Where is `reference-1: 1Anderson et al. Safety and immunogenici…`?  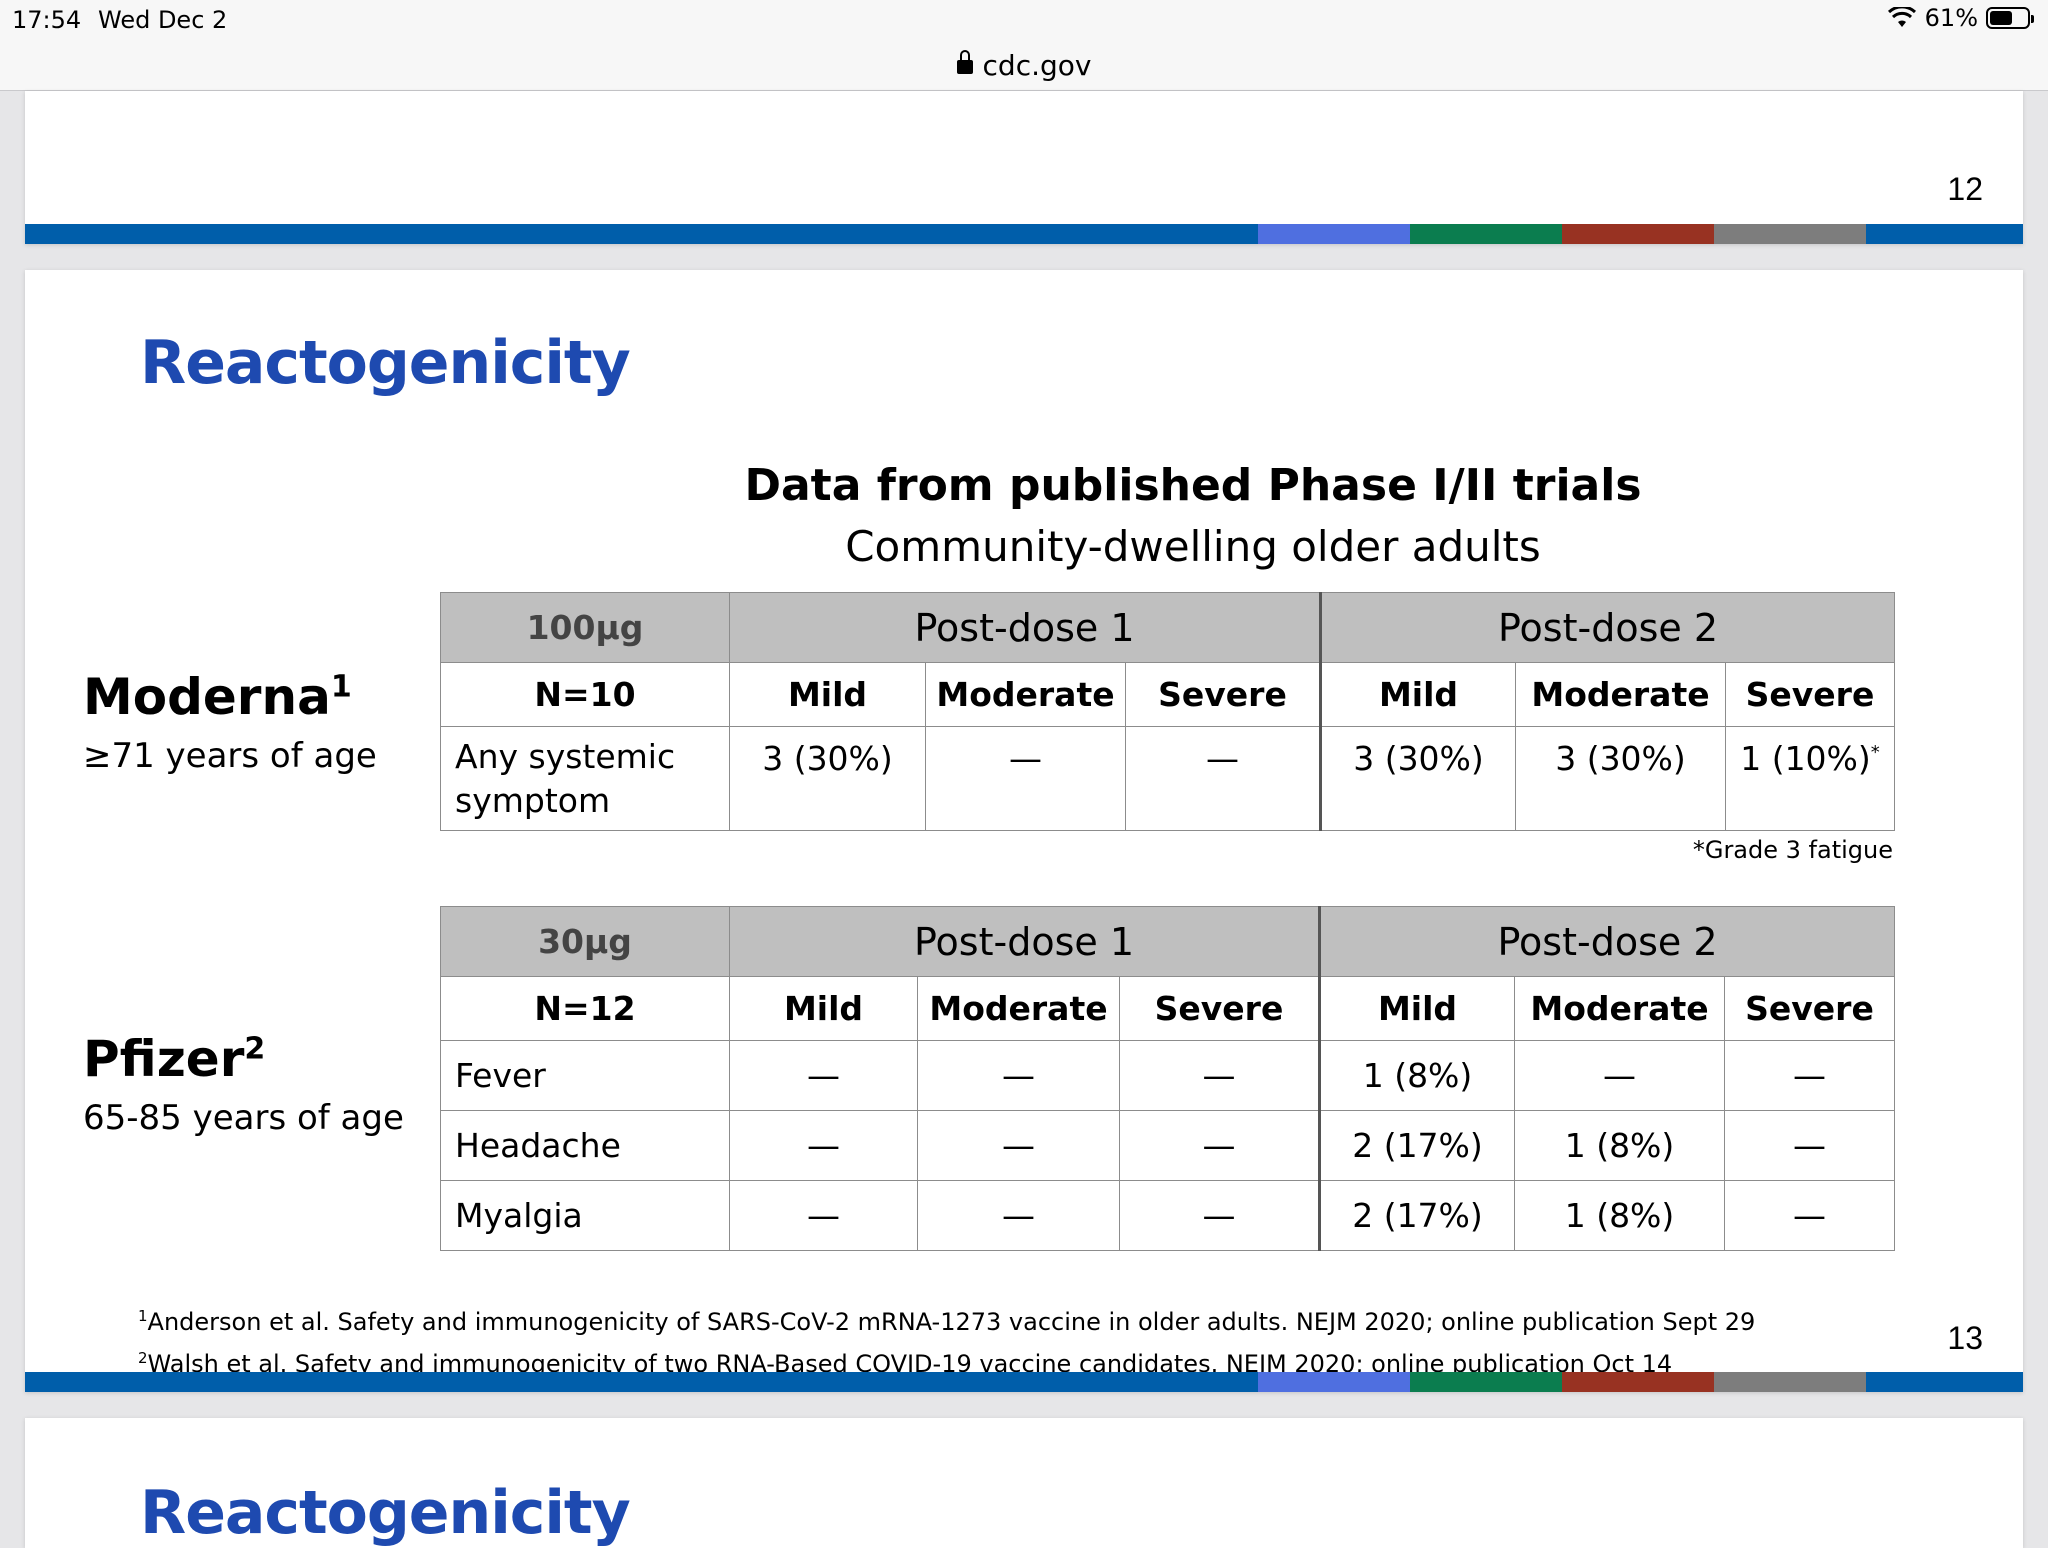
reference-1: 1Anderson et al. Safety and immunogenici… is located at coordinates (947, 1321).